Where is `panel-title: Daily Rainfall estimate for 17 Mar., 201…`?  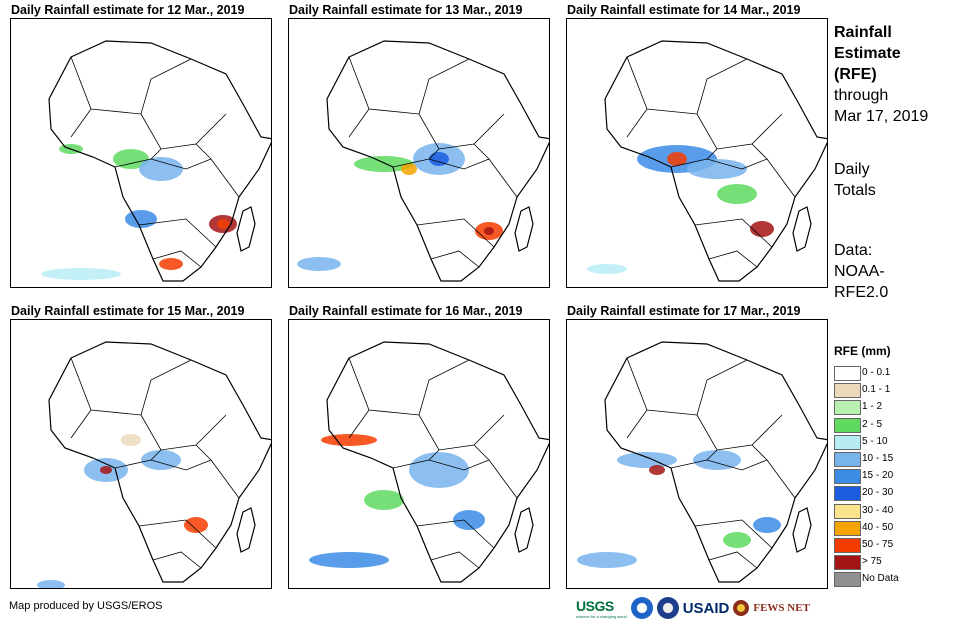
panel-title: Daily Rainfall estimate for 17 Mar., 201… is located at coordinates (684, 311).